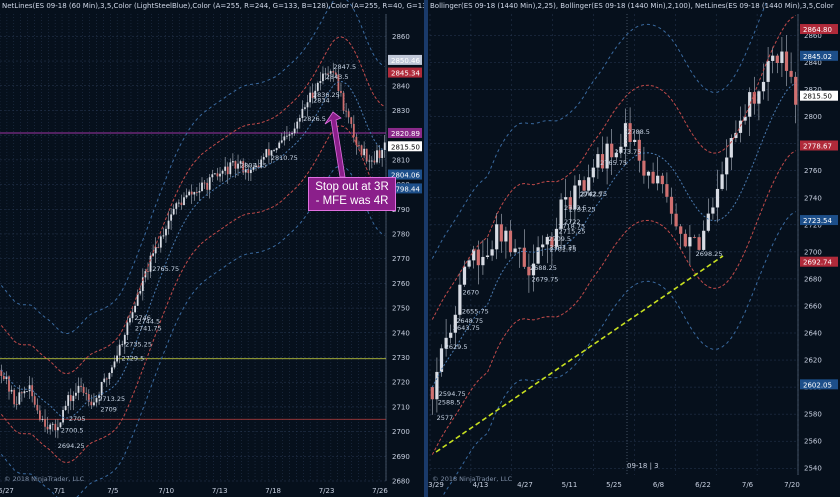 Image resolution: width=840 pixels, height=497 pixels. I want to click on net-line-label: 2718.75, so click(571, 227).